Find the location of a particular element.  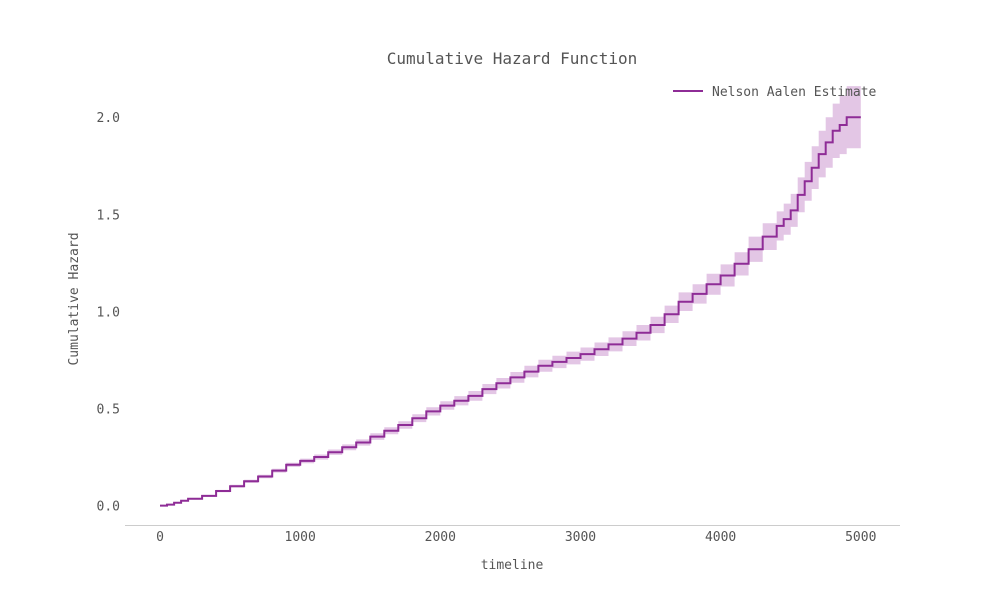

x-tick-label: 5000 is located at coordinates (860, 537).